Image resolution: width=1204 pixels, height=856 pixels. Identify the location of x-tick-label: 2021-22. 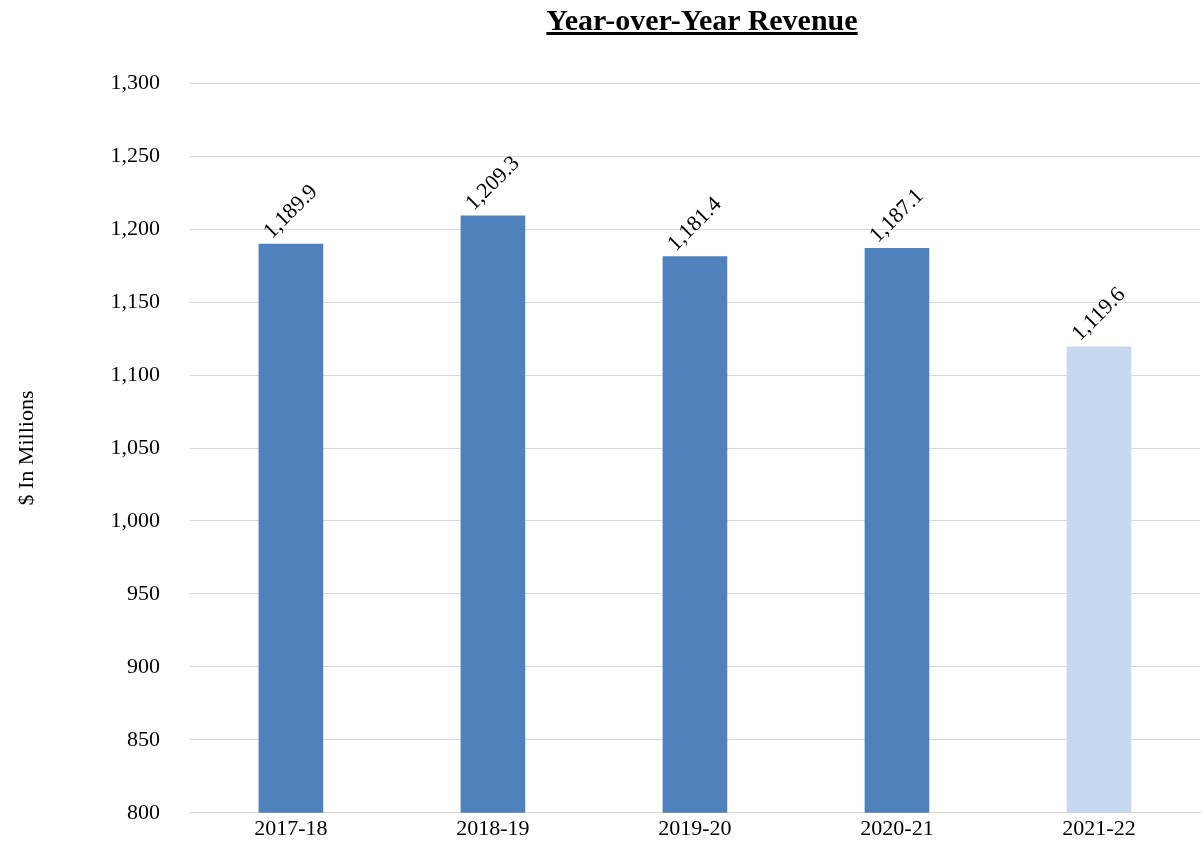
(1099, 827).